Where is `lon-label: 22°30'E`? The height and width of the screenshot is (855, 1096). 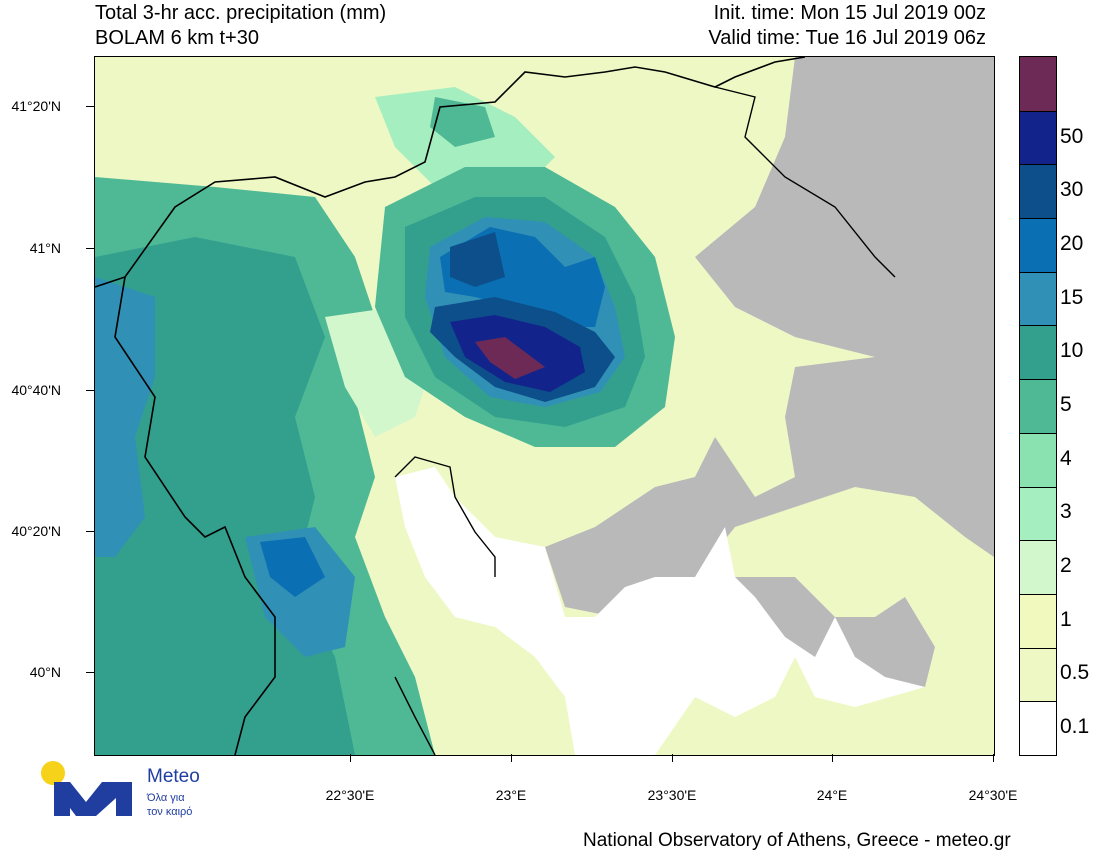 lon-label: 22°30'E is located at coordinates (350, 795).